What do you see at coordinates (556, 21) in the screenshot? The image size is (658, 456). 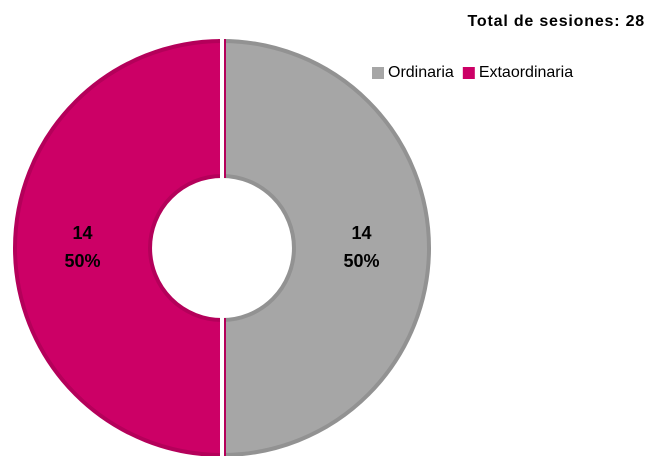 I see `chart-title: Total de sesiones: 28` at bounding box center [556, 21].